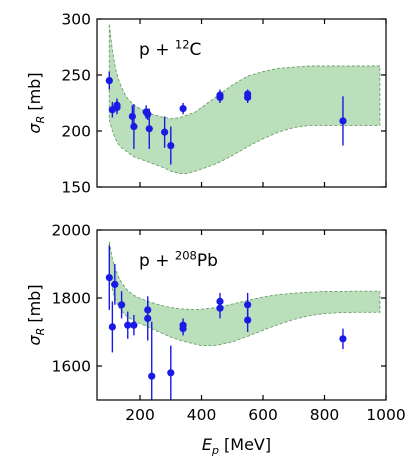 The image size is (415, 476). I want to click on y-tick-label: 300, so click(76, 20).